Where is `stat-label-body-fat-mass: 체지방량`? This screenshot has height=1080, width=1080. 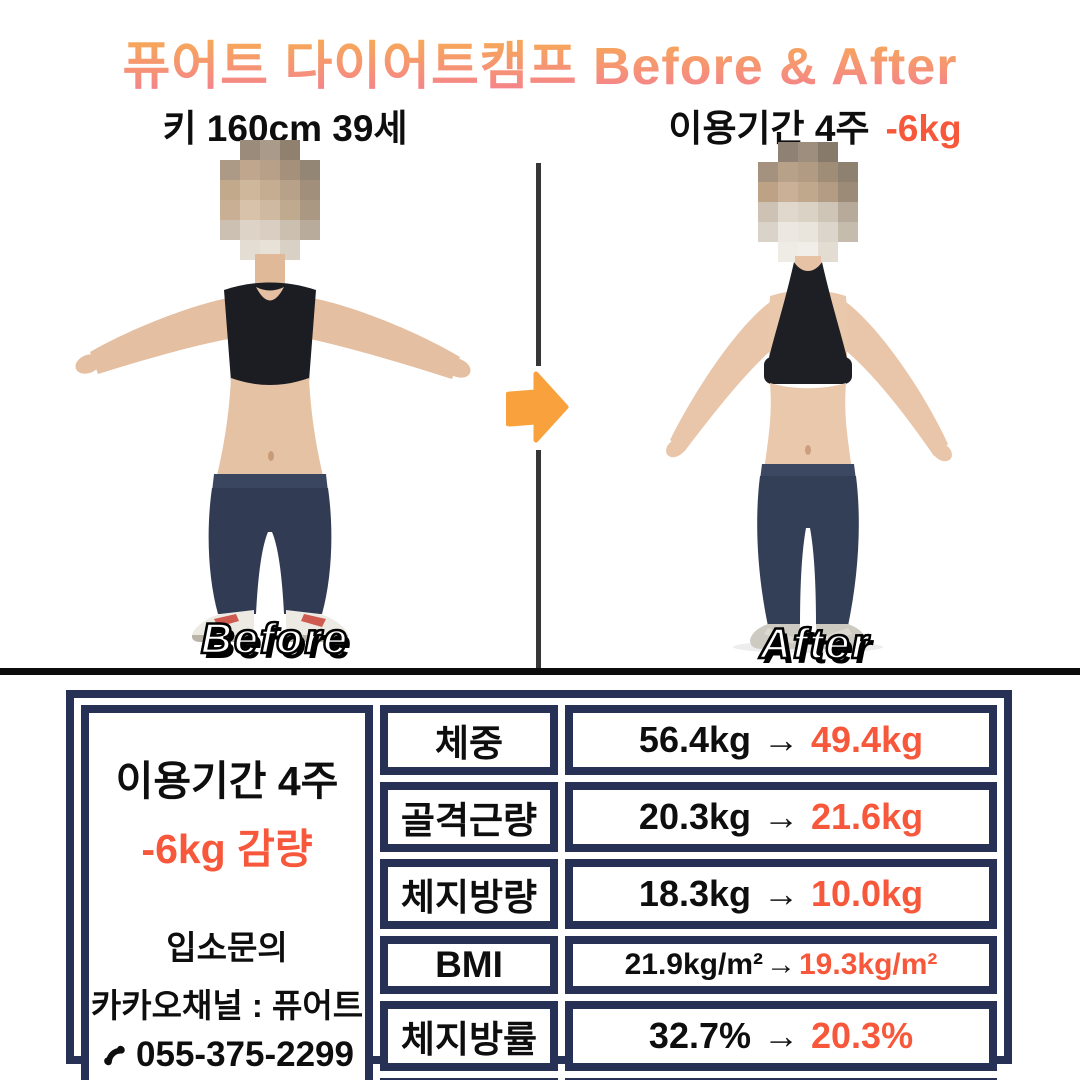
stat-label-body-fat-mass: 체지방량 is located at coordinates (469, 894).